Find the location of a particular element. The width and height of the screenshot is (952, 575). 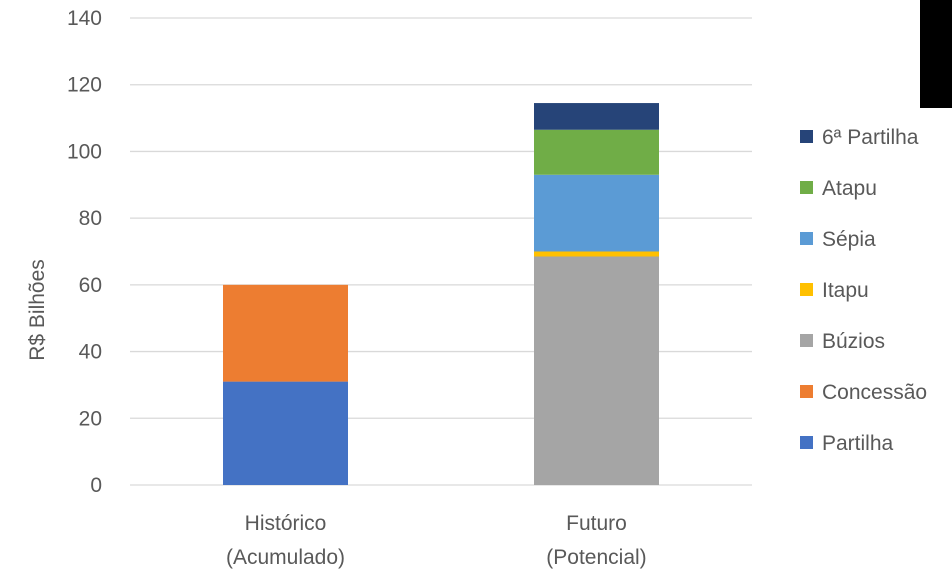

bar-segment-6-partilha is located at coordinates (596, 116).